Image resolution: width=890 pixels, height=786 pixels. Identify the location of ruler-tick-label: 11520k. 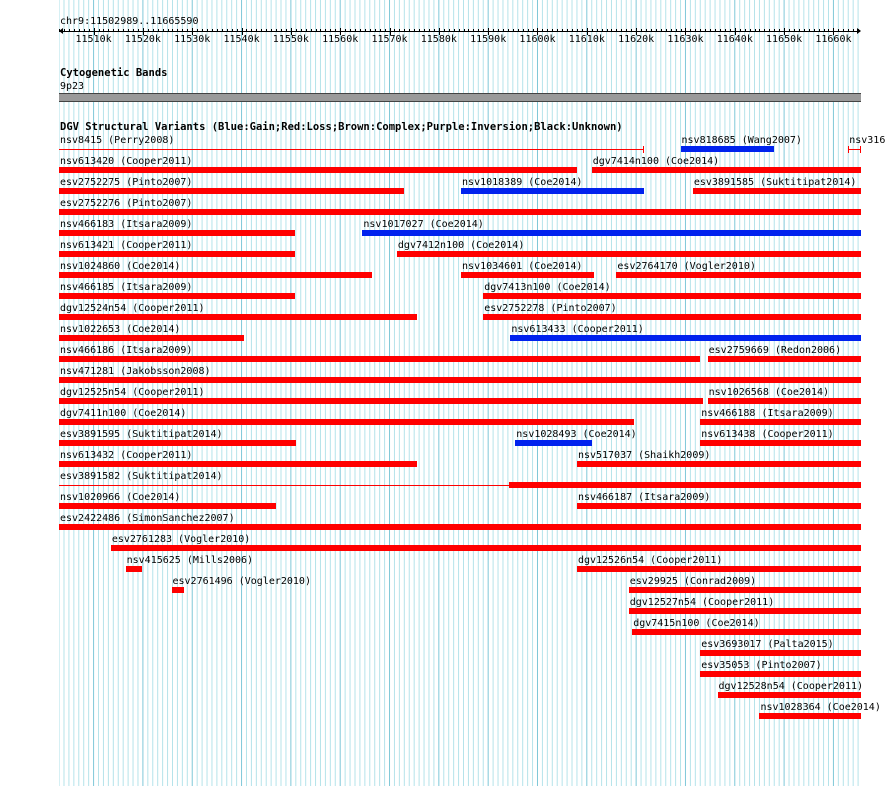
(142, 39).